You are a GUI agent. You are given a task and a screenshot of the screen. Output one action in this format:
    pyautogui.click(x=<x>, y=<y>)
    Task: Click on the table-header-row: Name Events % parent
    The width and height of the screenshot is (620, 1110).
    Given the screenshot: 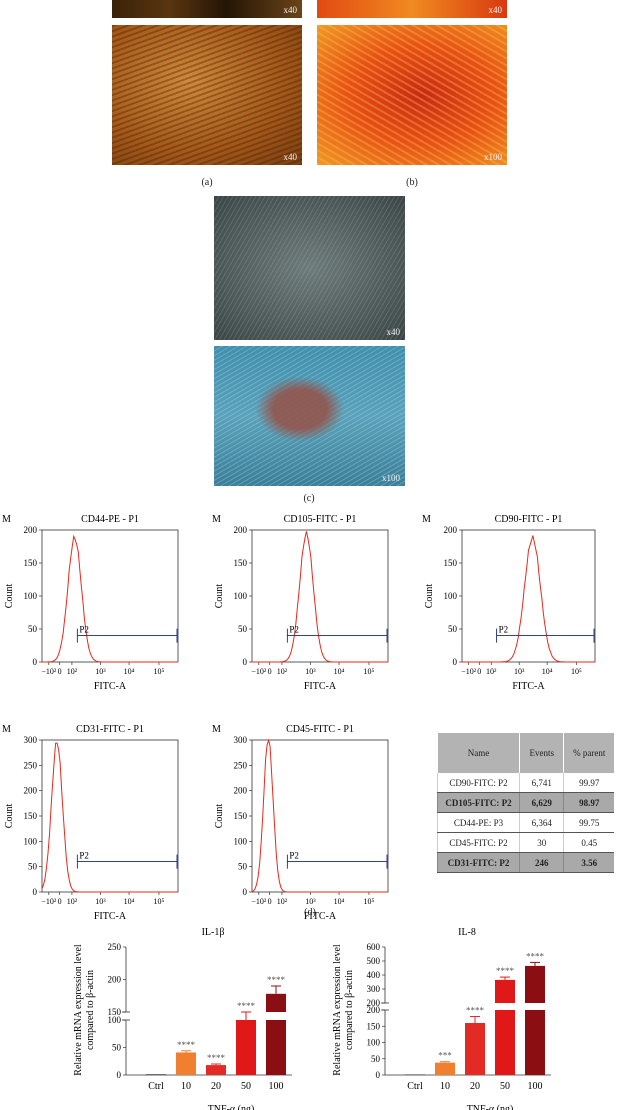 What is the action you would take?
    pyautogui.click(x=525, y=753)
    